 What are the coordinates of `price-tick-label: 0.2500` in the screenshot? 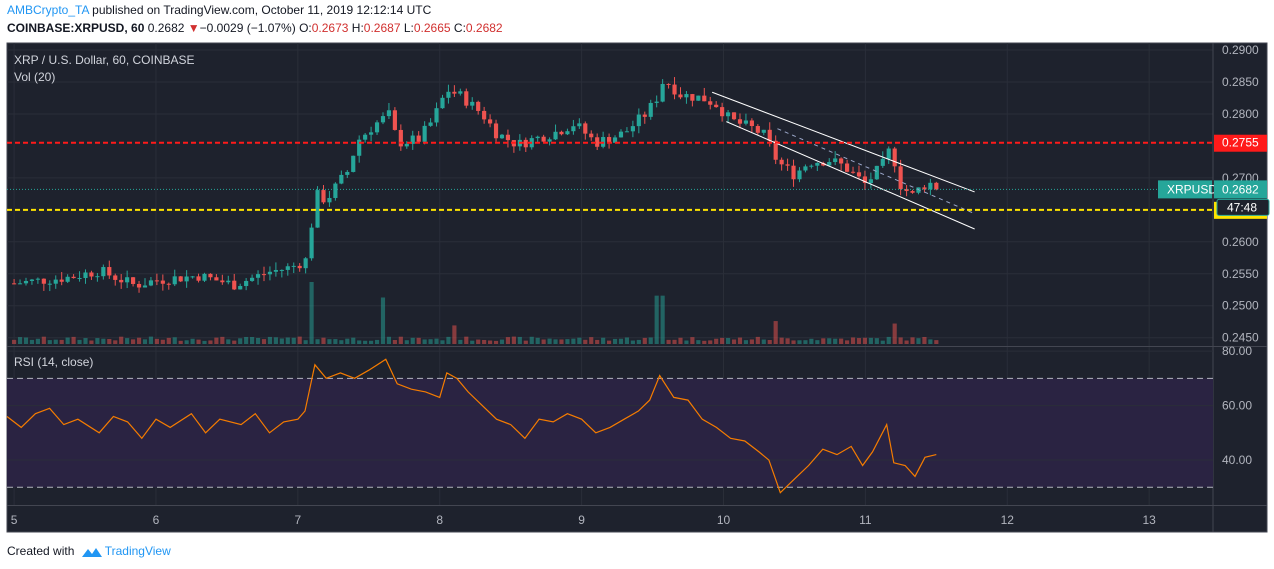 It's located at (1240, 306).